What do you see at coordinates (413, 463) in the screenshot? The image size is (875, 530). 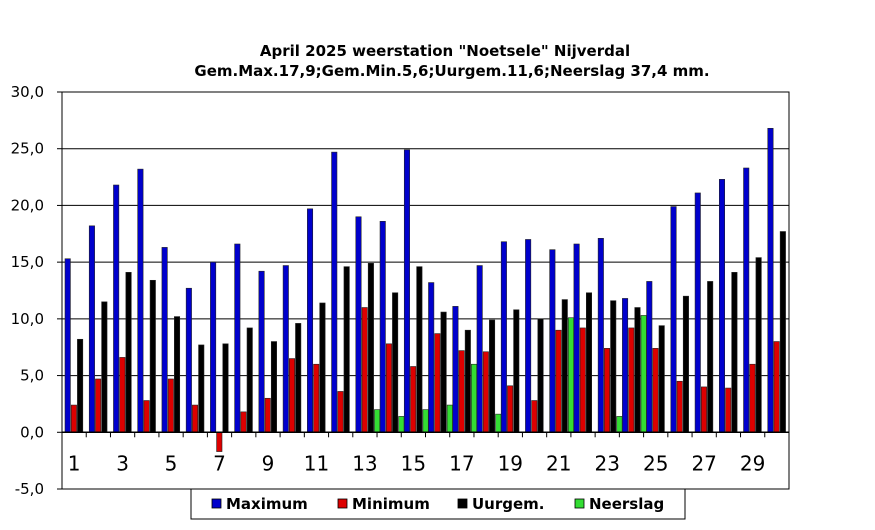 I see `x-tick-label: 15` at bounding box center [413, 463].